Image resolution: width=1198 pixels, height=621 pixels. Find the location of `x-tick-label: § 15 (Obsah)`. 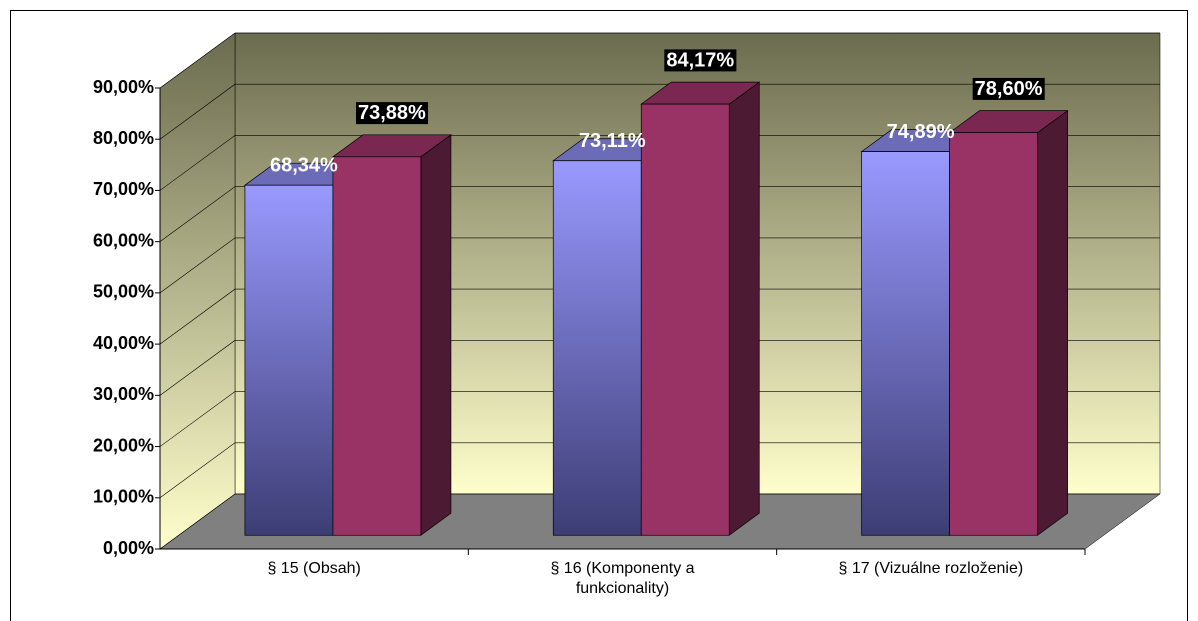

x-tick-label: § 15 (Obsah) is located at coordinates (314, 568).